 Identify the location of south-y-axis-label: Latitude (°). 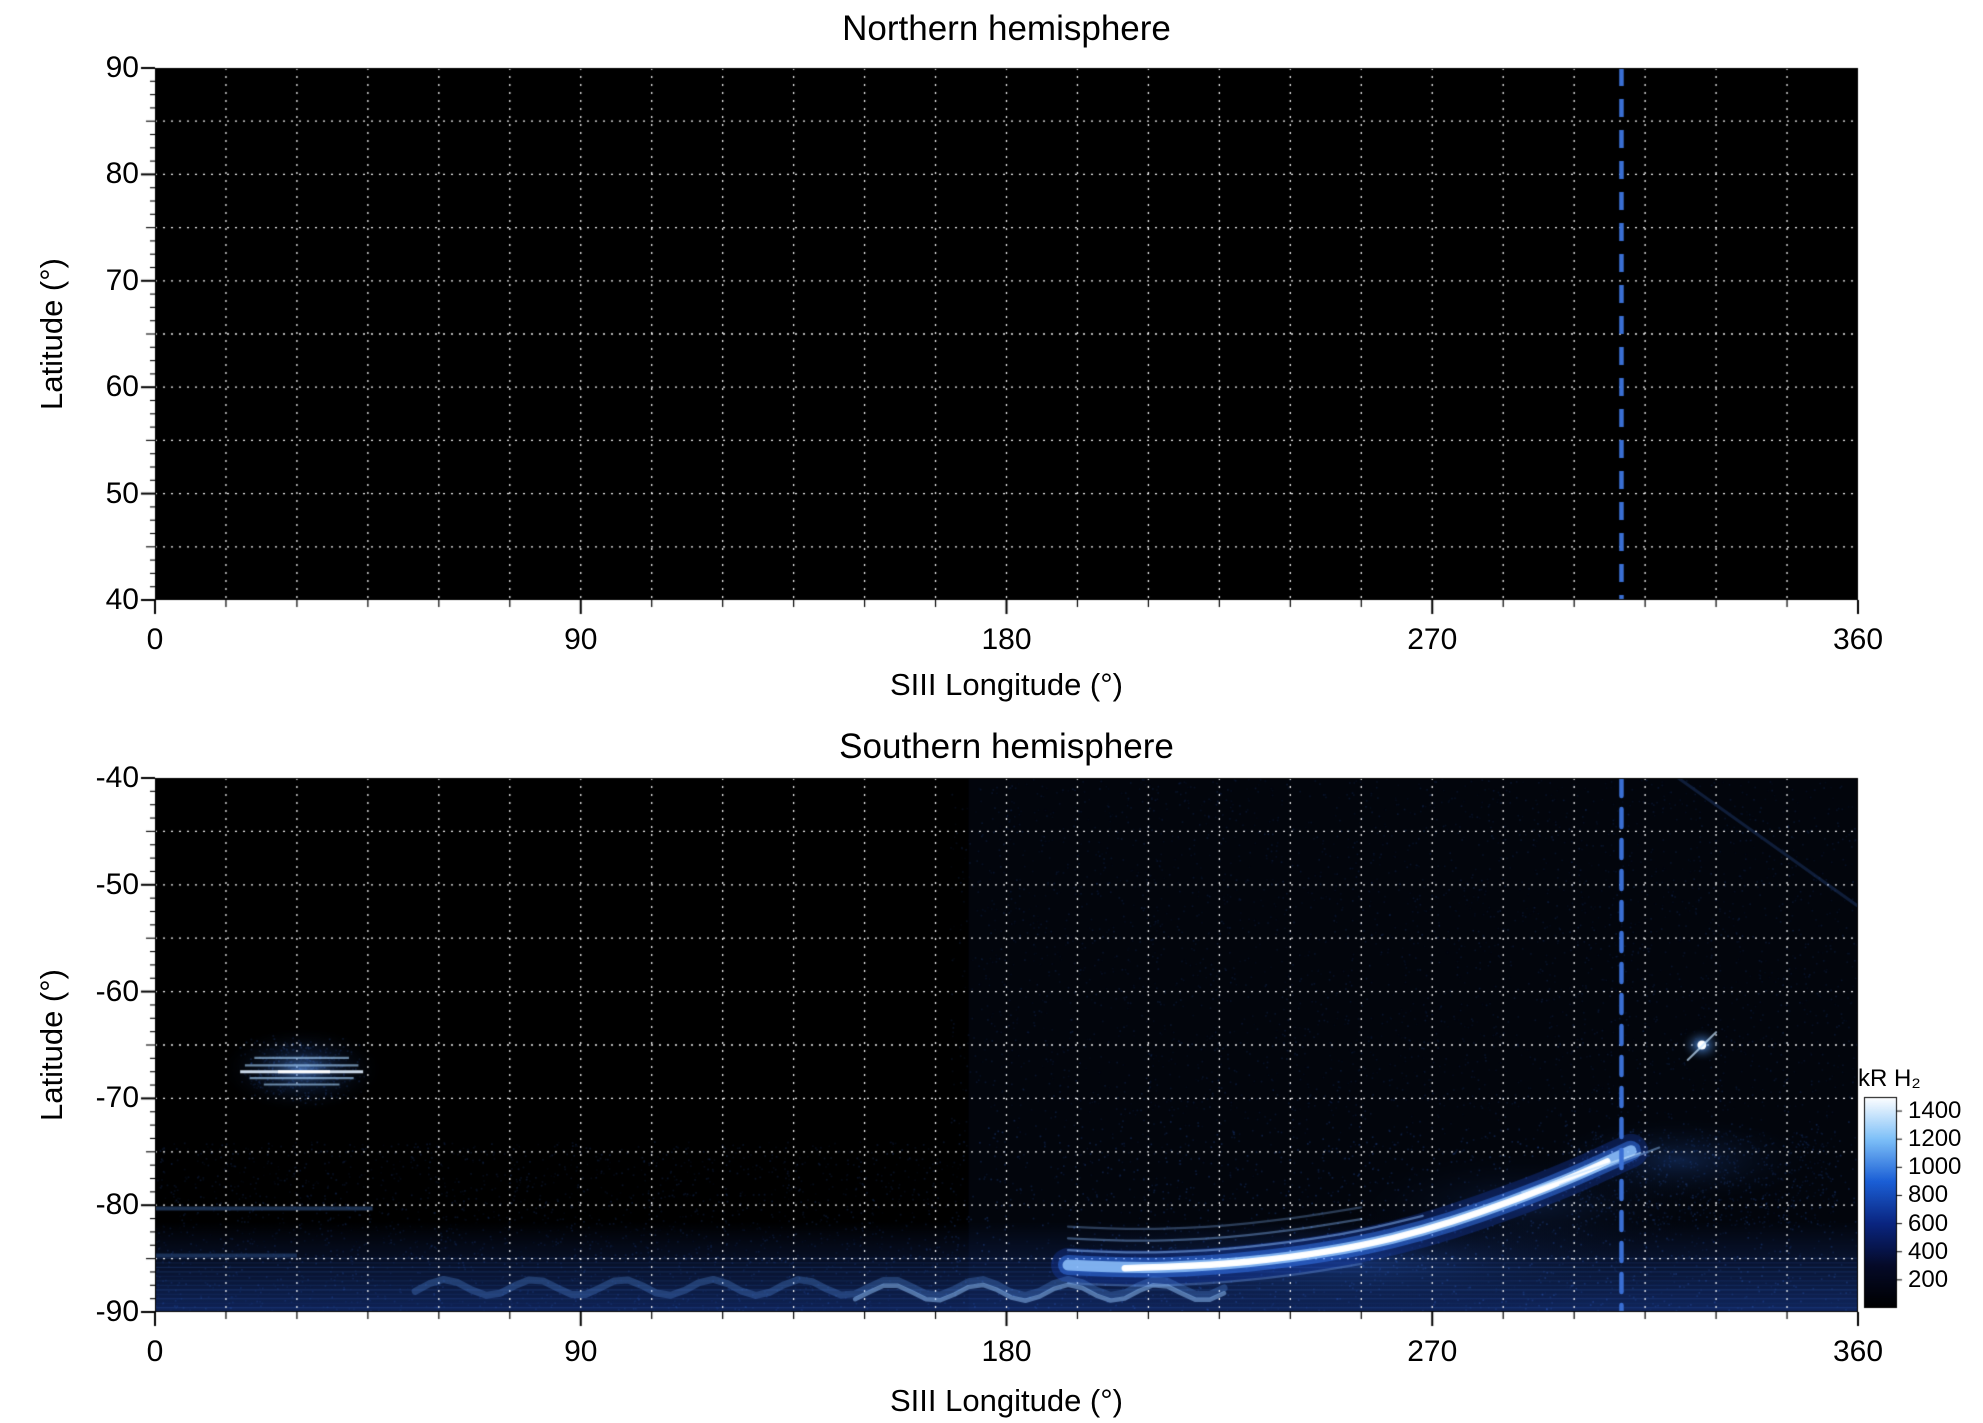
(51, 1045).